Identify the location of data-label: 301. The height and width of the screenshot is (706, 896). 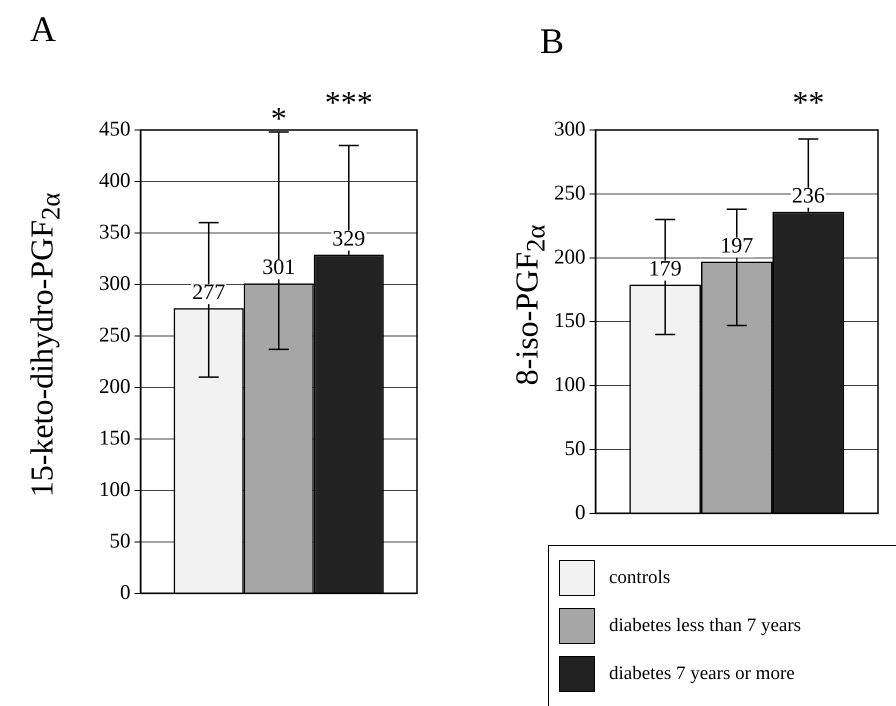
(279, 267).